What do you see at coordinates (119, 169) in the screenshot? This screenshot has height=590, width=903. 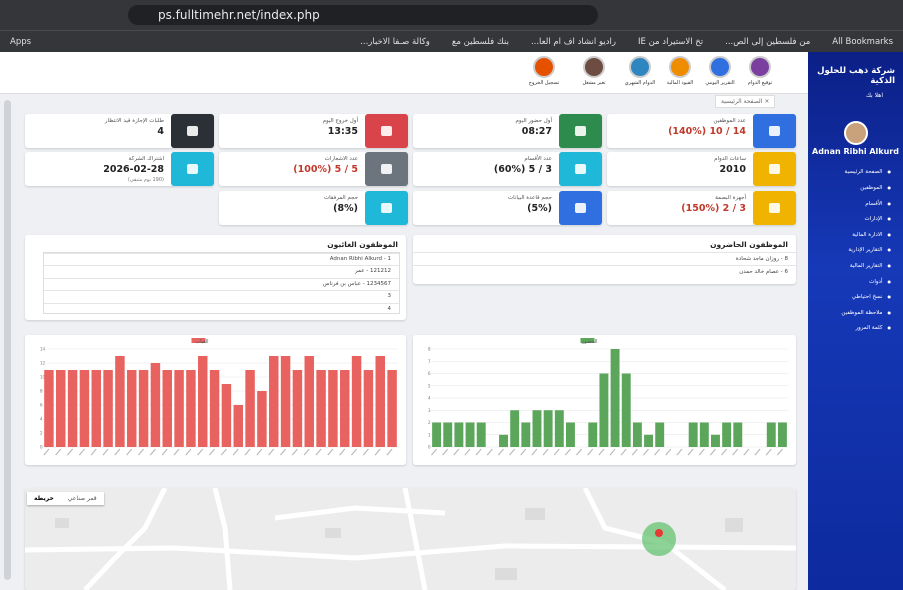 I see `stat-card: اشتراك الشركة 2026-02-28 (190 يوم متبقي)` at bounding box center [119, 169].